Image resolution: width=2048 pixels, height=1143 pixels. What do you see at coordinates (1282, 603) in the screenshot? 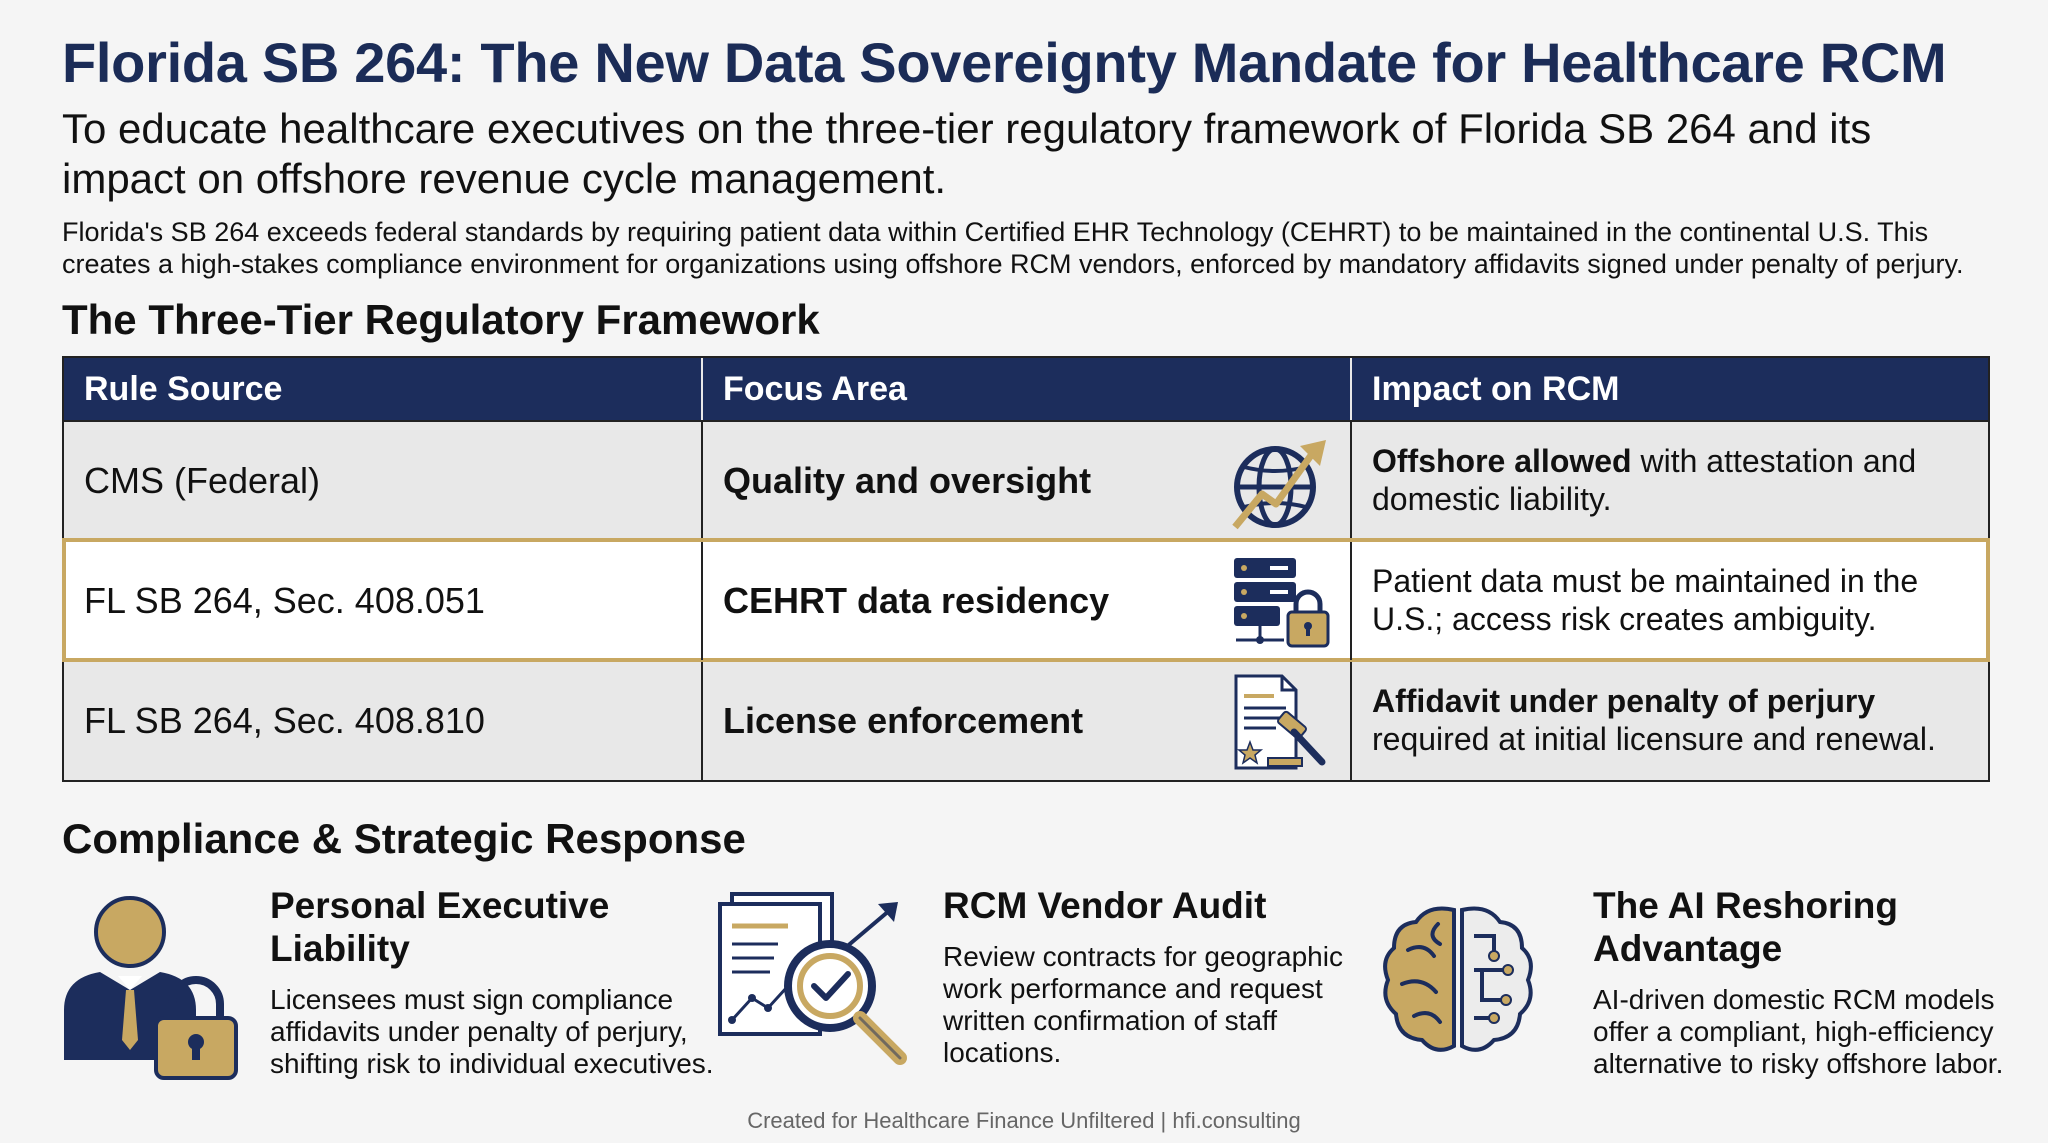
I see `server-lock-icon` at bounding box center [1282, 603].